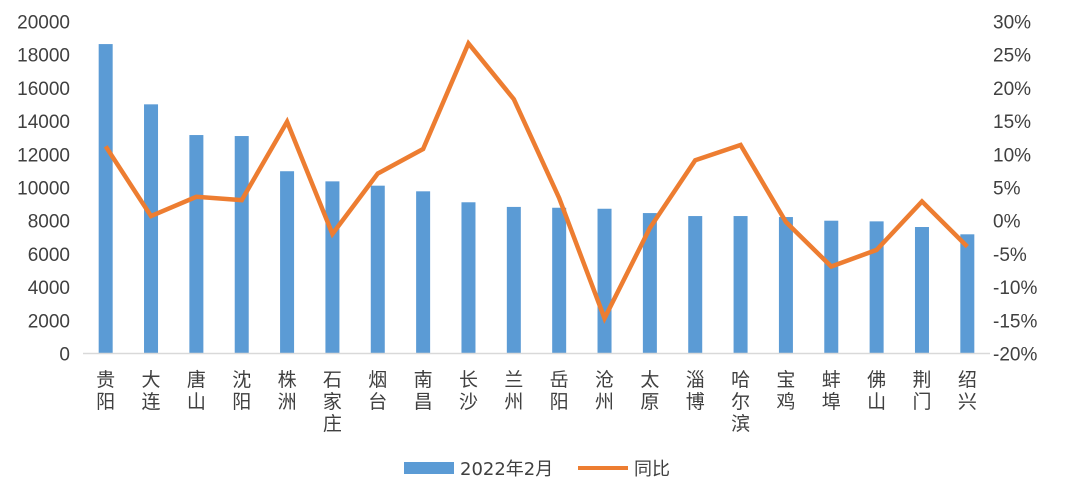 Image resolution: width=1080 pixels, height=491 pixels. What do you see at coordinates (43, 122) in the screenshot?
I see `left-tick-label: 14000` at bounding box center [43, 122].